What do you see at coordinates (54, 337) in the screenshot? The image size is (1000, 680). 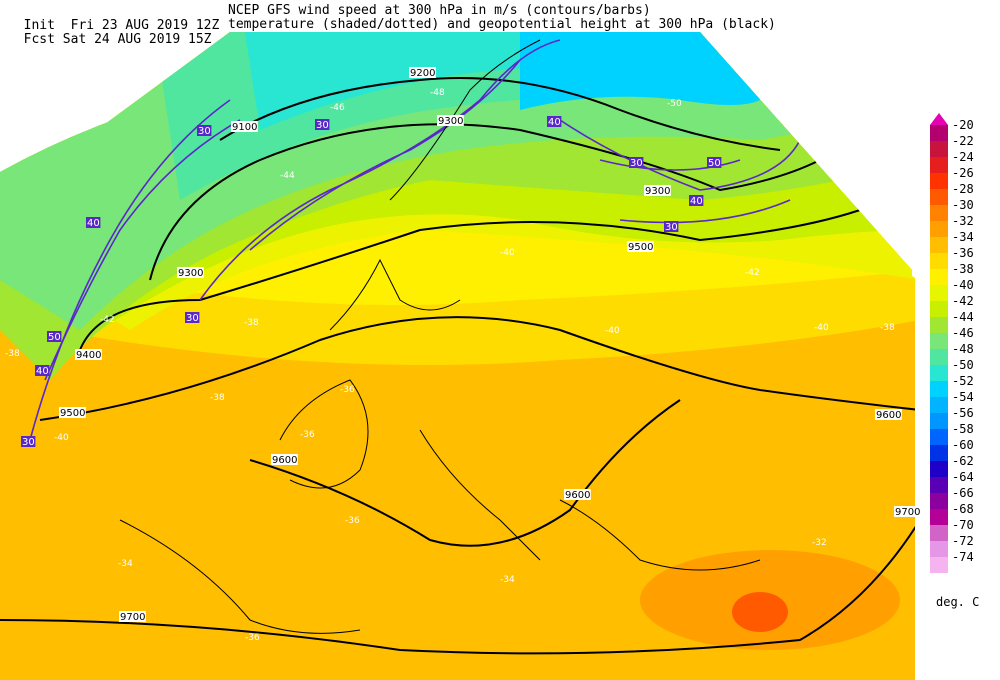 I see `wind-label: 50` at bounding box center [54, 337].